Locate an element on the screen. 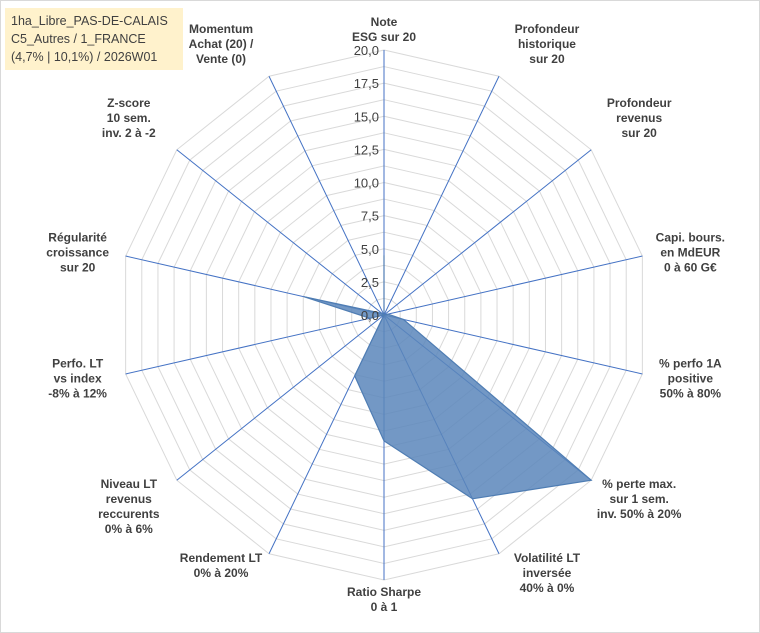 This screenshot has height=633, width=760. axis-label: % perte max. sur 1 sem. inv. 50% à 20% is located at coordinates (639, 499).